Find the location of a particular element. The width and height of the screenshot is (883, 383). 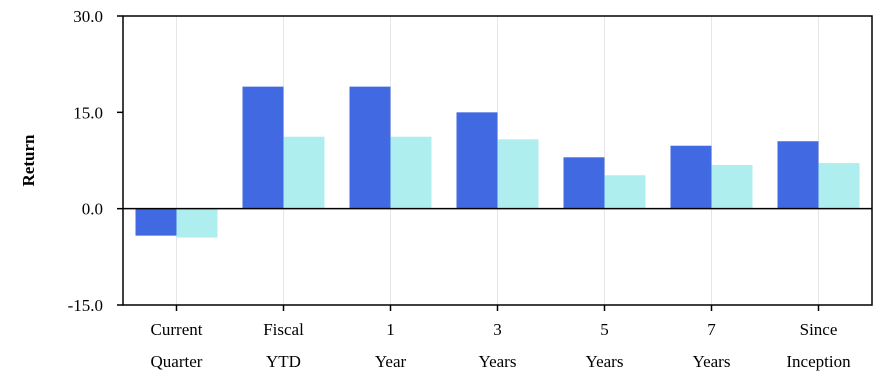

x-tick-label: 1 Year is located at coordinates (391, 345).